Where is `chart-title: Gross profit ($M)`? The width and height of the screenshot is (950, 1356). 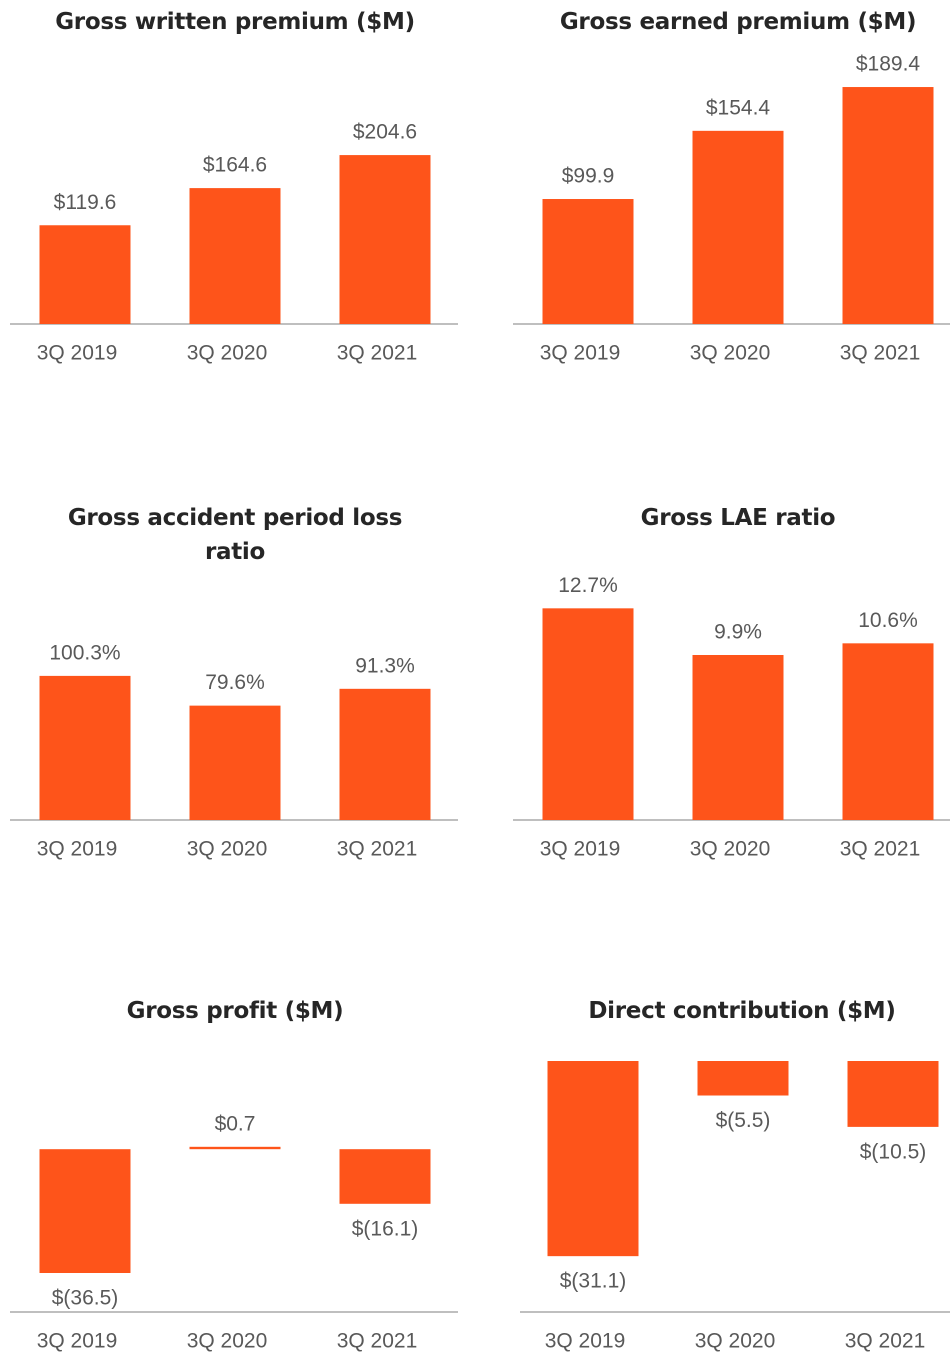
chart-title: Gross profit ($M) is located at coordinates (235, 1011).